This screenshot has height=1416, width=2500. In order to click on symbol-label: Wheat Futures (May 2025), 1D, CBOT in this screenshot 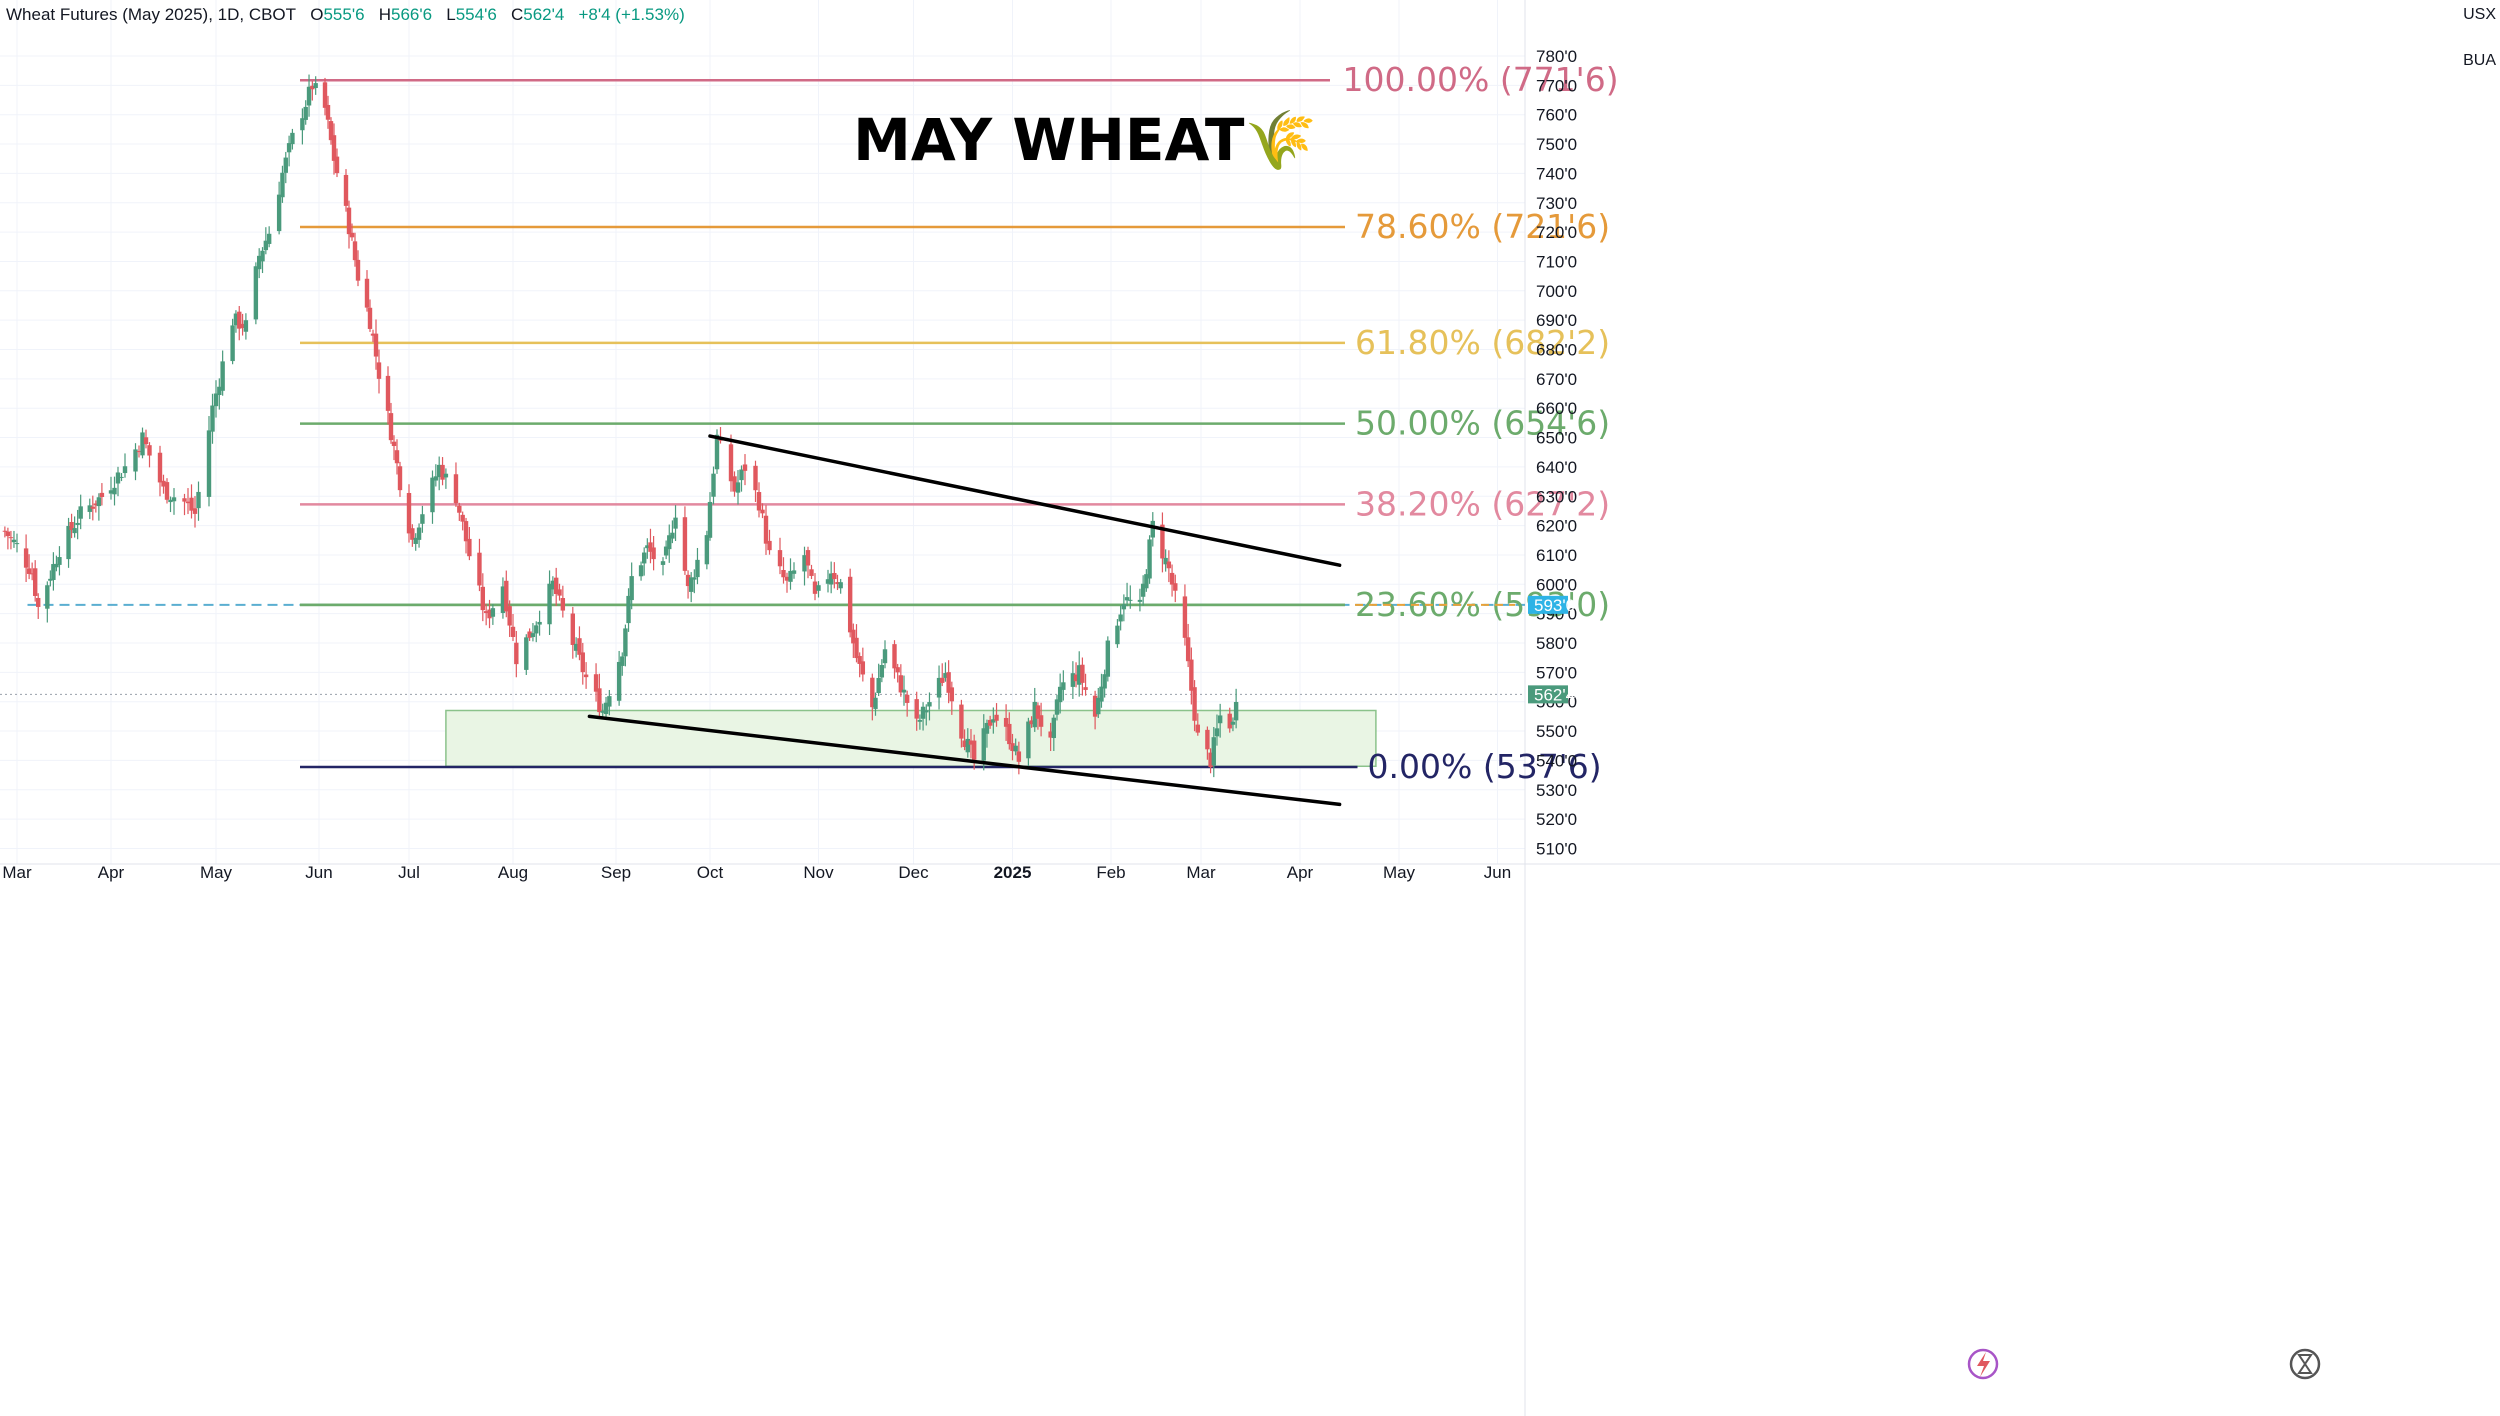, I will do `click(151, 14)`.